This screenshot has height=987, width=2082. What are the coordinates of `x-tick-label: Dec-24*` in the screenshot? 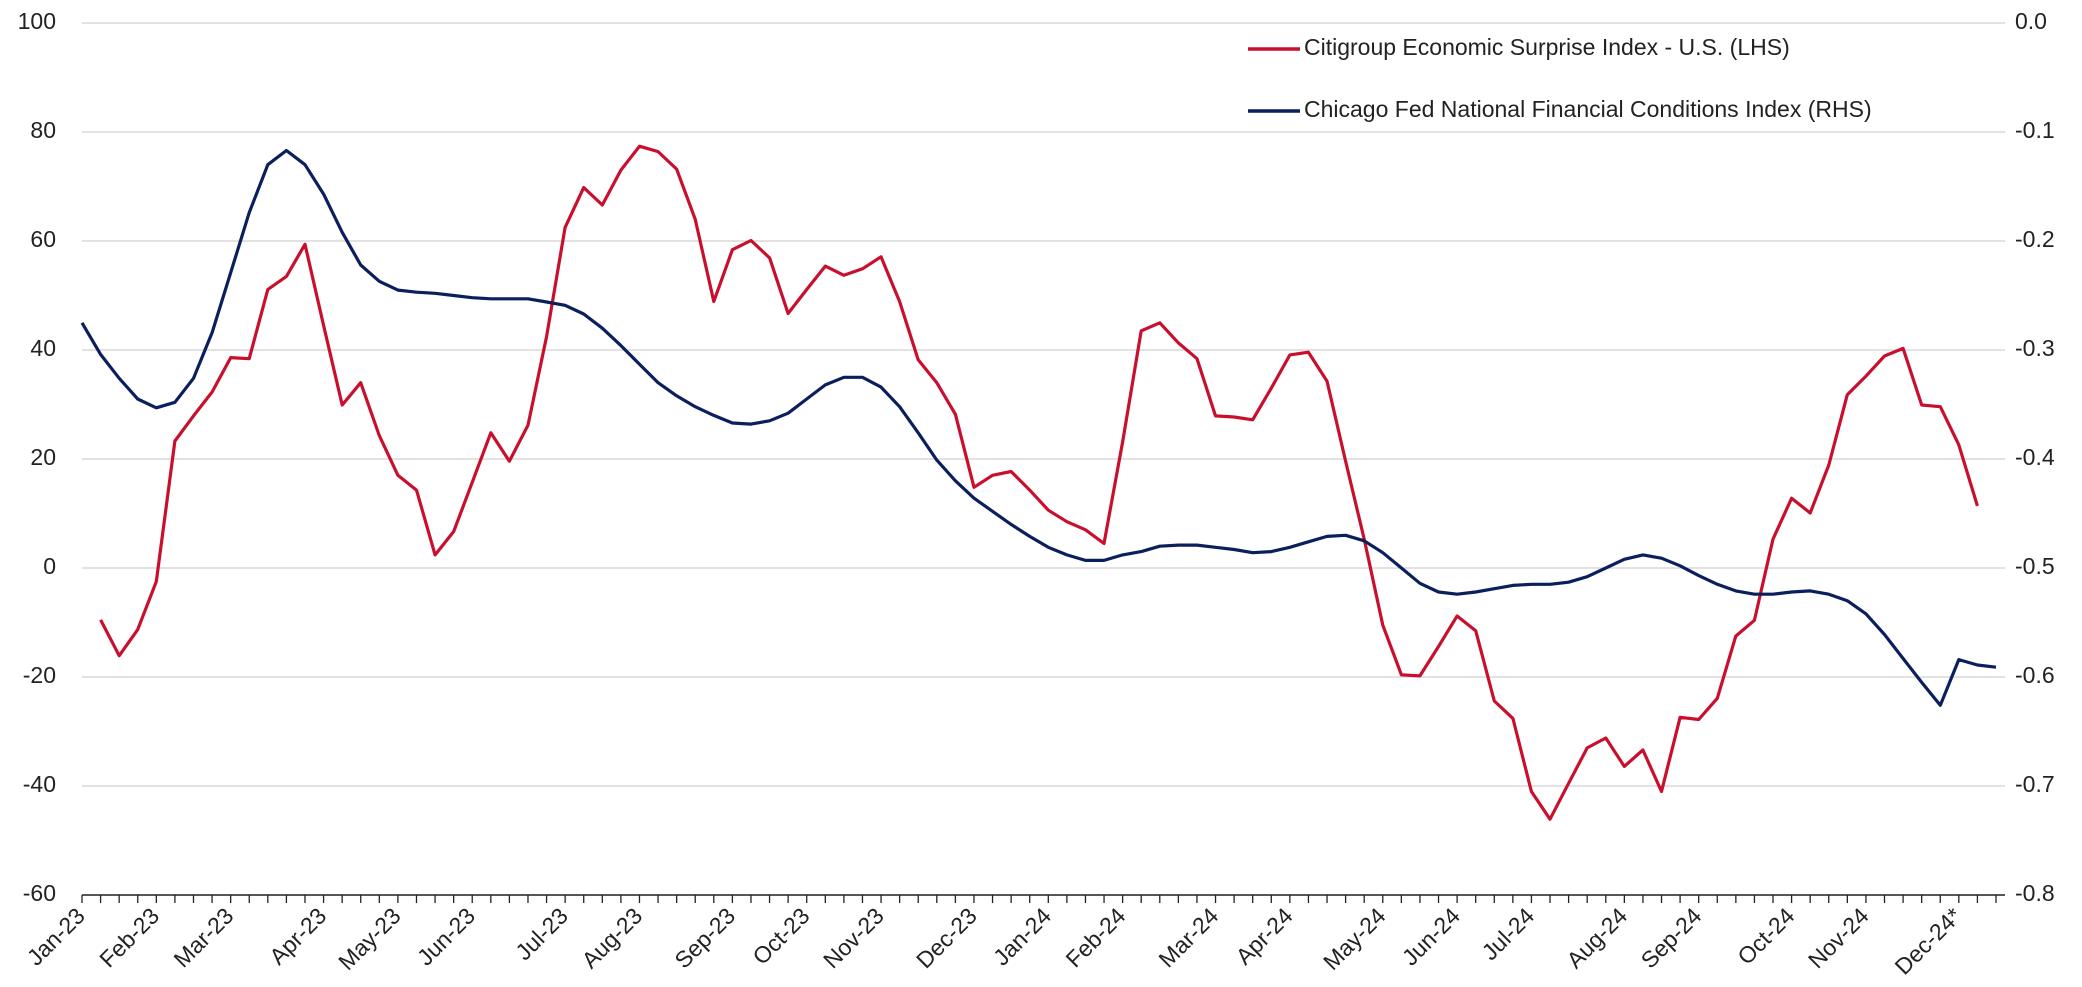 It's located at (1928, 940).